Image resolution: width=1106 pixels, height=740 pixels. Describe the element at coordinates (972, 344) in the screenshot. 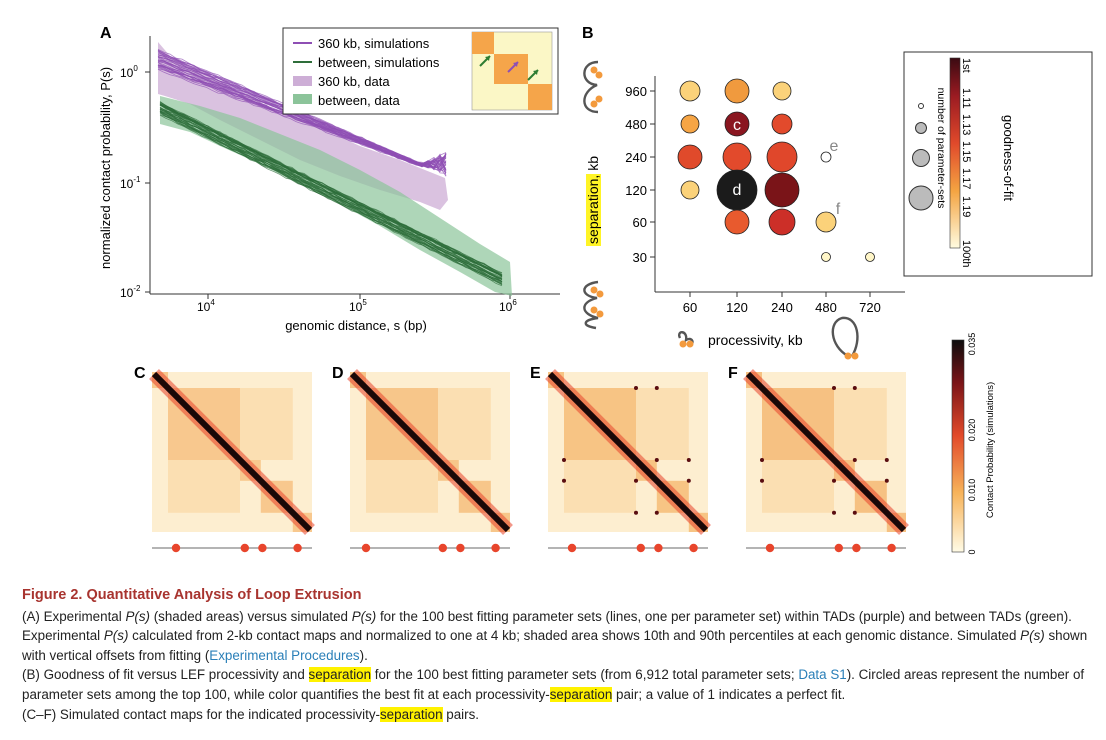

I see `maps-colorbar-tick: 0.035` at that location.